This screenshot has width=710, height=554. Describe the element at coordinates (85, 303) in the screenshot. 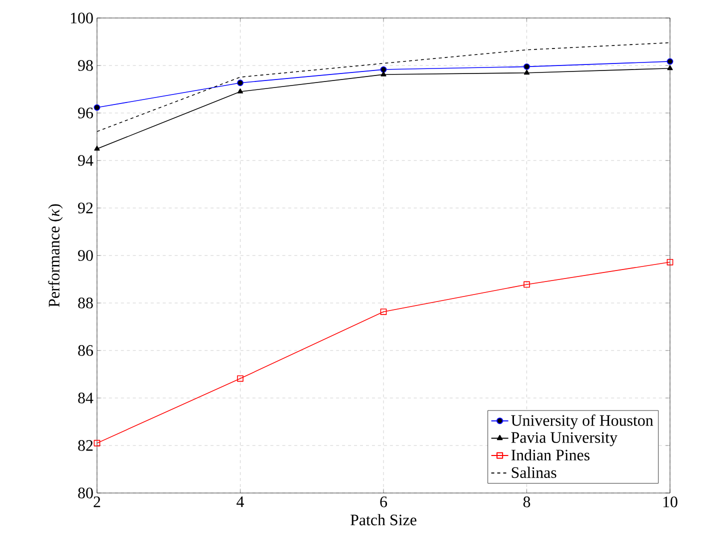

I see `y-tick-label: 88` at that location.